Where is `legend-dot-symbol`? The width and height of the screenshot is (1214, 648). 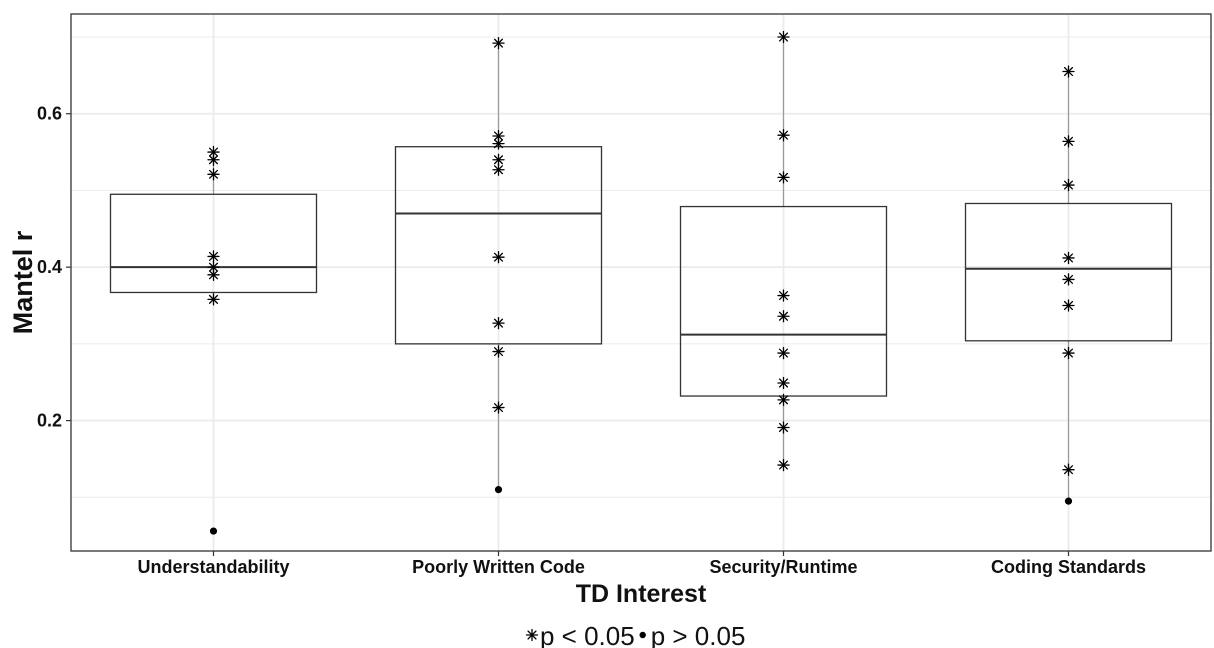
legend-dot-symbol is located at coordinates (642, 635).